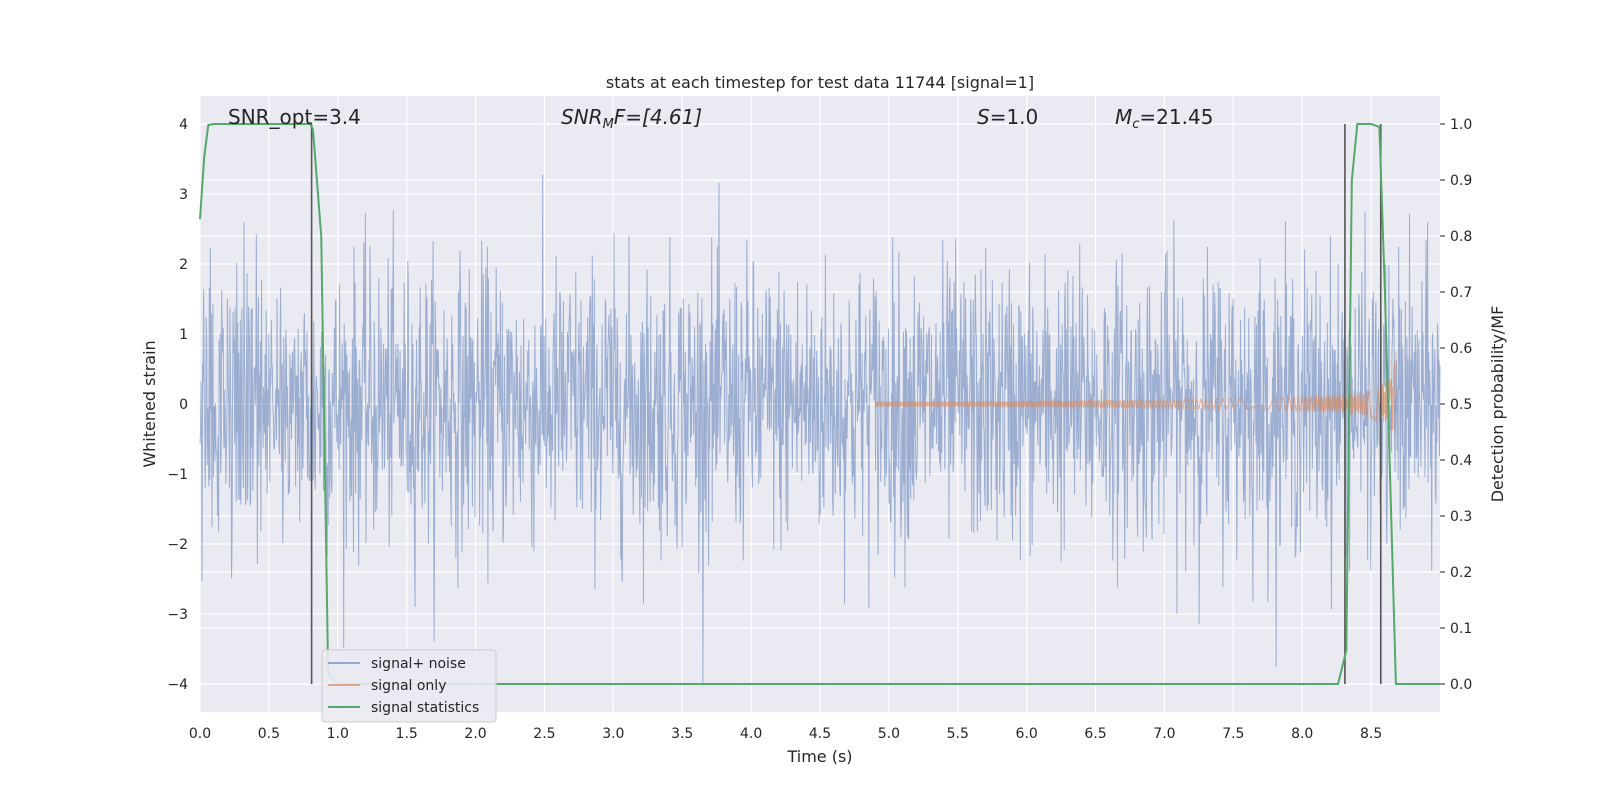 The image size is (1600, 800). I want to click on y-right-tick-label: 0.2, so click(1461, 573).